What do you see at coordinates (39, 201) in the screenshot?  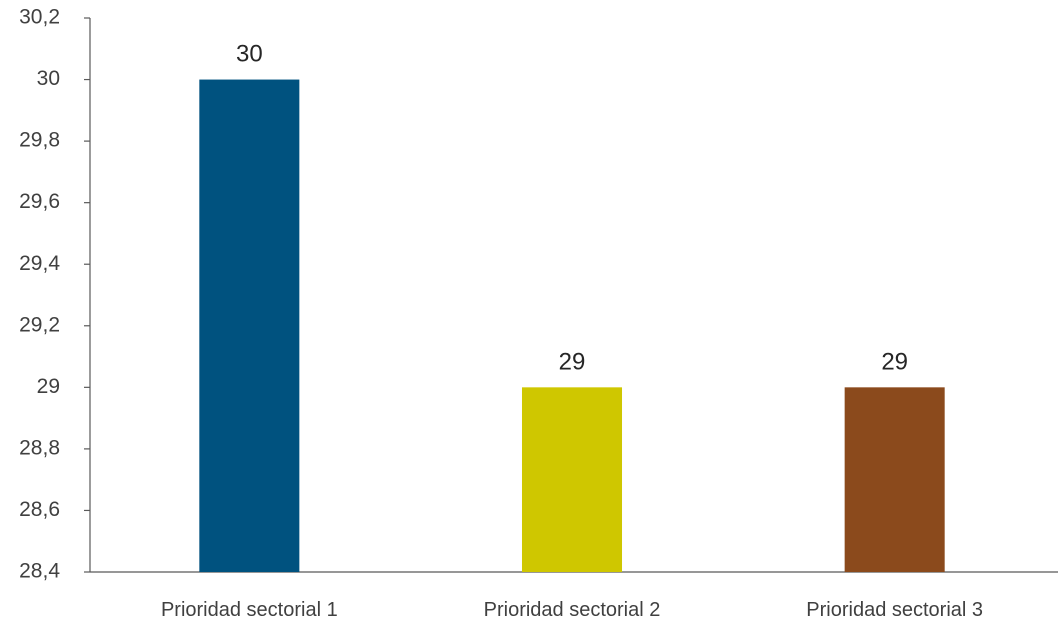 I see `y-tick-label: 29,6` at bounding box center [39, 201].